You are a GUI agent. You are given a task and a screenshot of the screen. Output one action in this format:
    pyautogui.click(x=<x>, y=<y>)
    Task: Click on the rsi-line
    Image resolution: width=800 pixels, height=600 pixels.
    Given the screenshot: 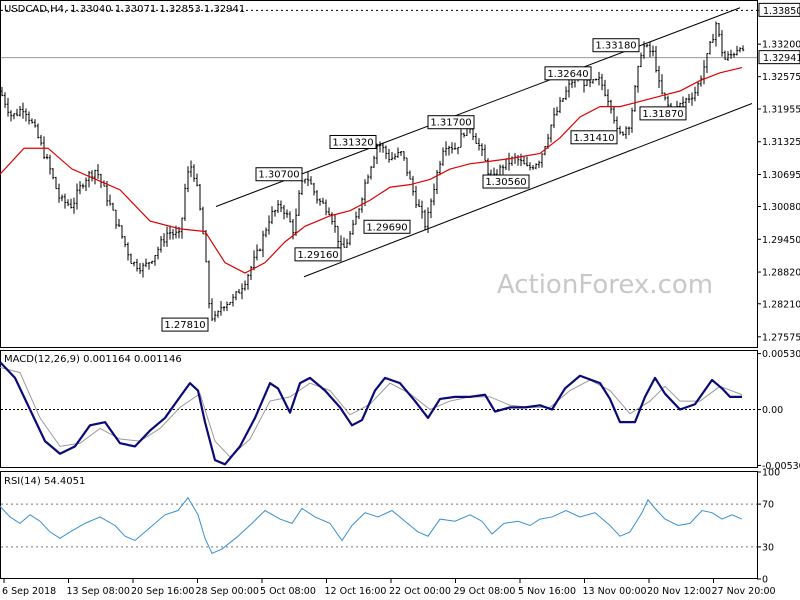 What is the action you would take?
    pyautogui.click(x=371, y=525)
    